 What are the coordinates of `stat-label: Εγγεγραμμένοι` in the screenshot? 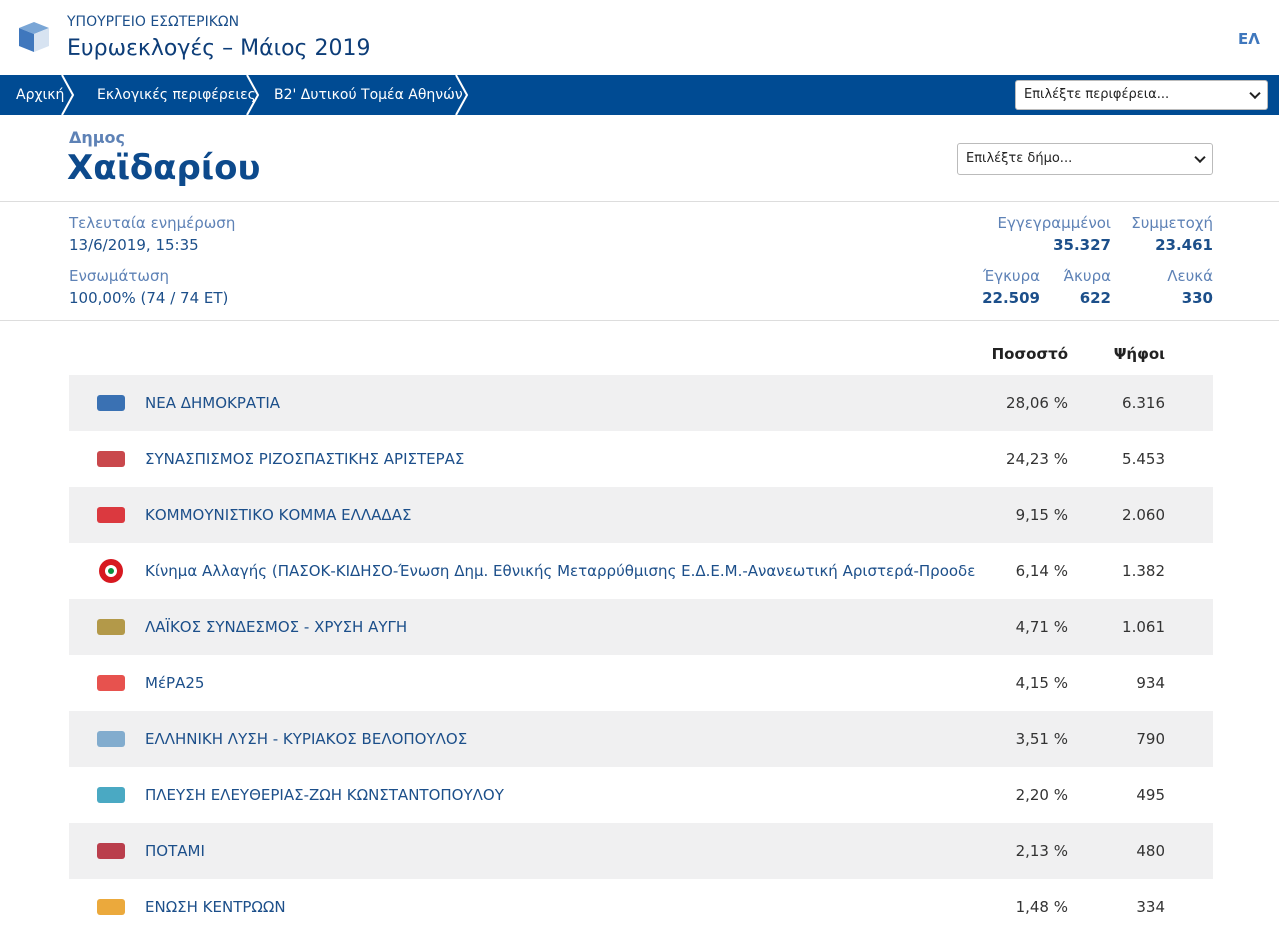 It's located at (1054, 223).